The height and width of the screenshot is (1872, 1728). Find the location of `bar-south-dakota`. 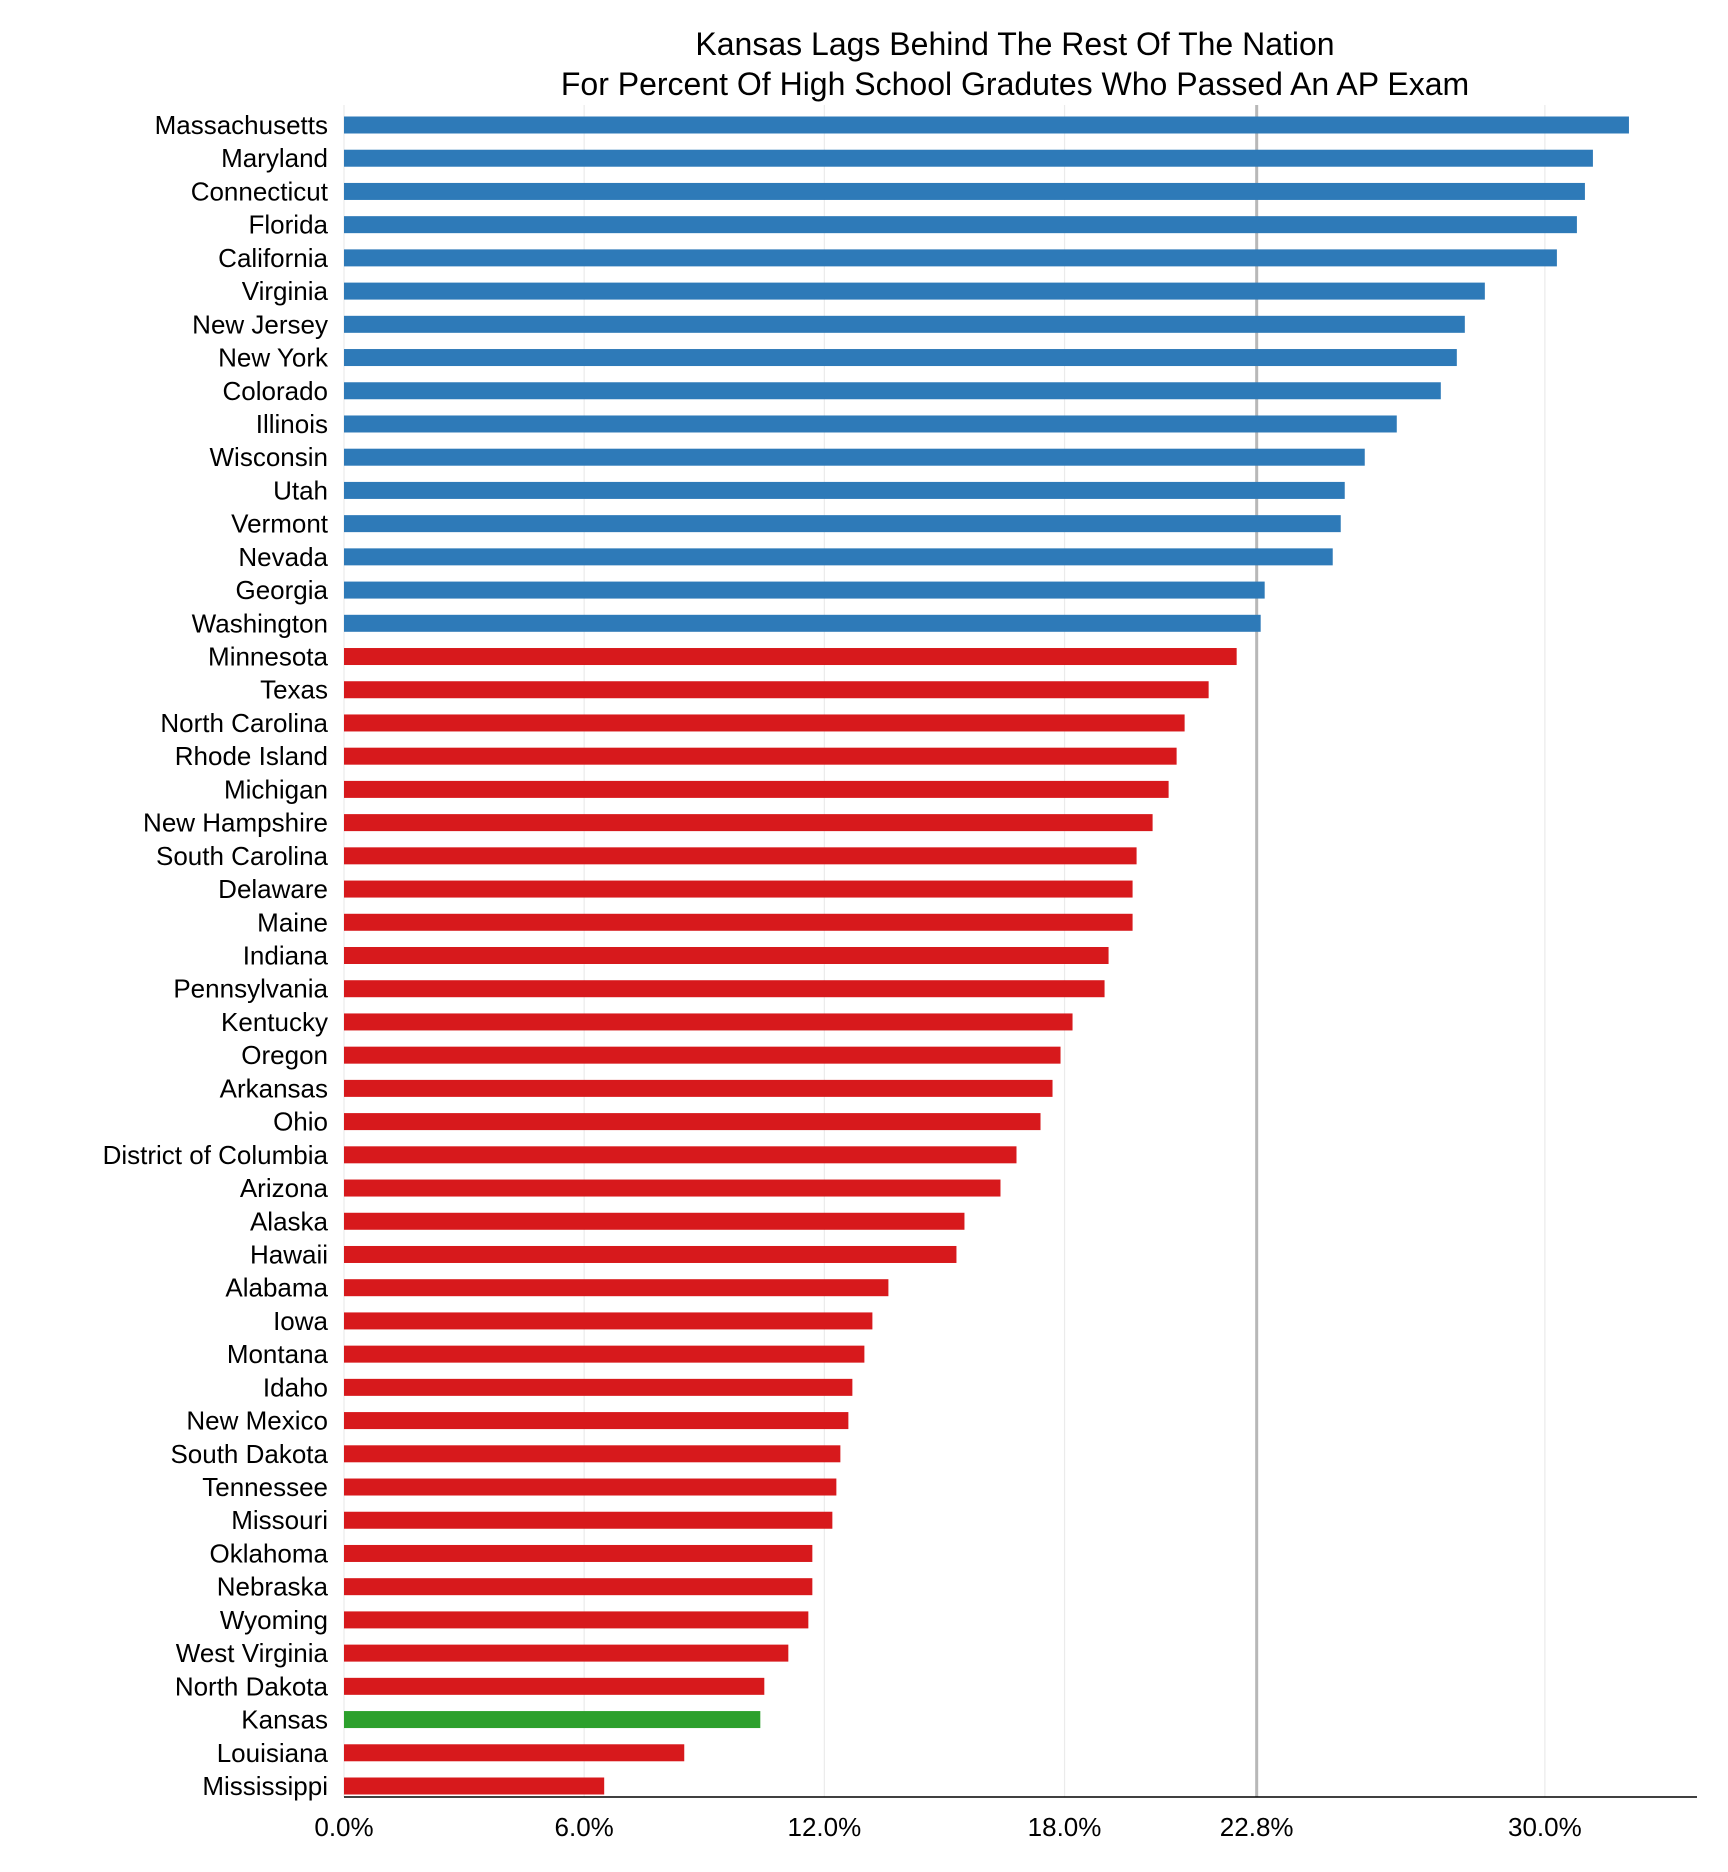

bar-south-dakota is located at coordinates (592, 1454).